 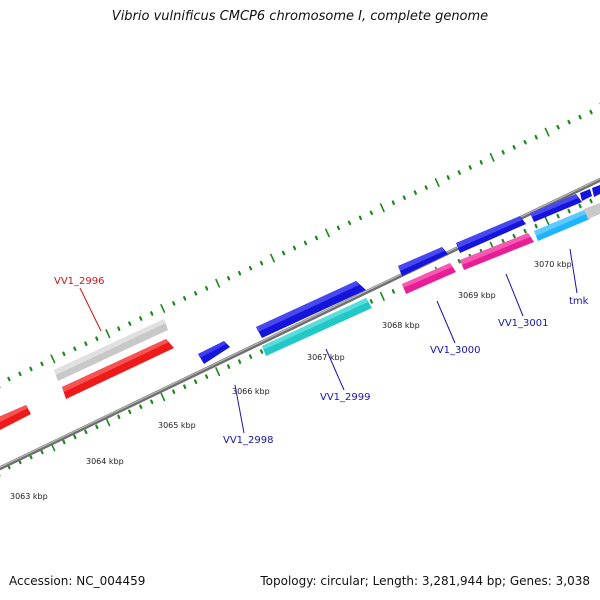 What do you see at coordinates (251, 391) in the screenshot?
I see `tick-label: 3066 kbp` at bounding box center [251, 391].